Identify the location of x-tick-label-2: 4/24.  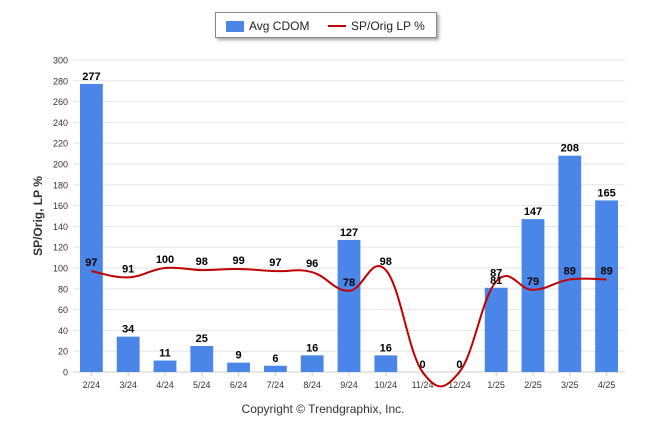
(165, 385).